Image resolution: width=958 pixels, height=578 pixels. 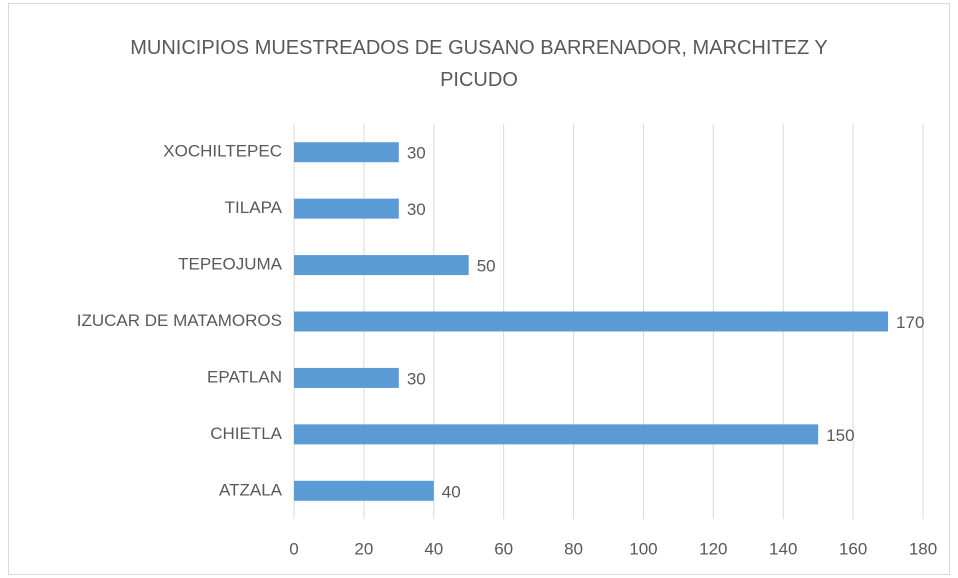 I want to click on y-tick-label: IZUCAR DE MATAMOROS, so click(x=179, y=320).